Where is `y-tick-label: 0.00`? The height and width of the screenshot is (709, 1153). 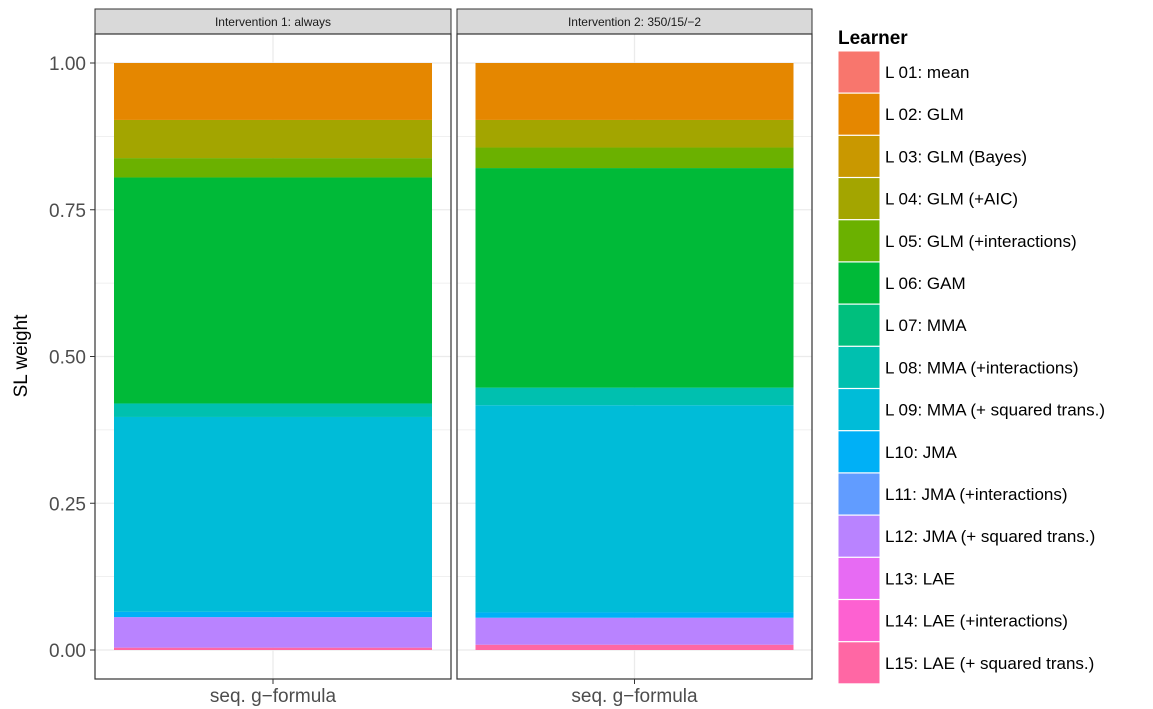 y-tick-label: 0.00 is located at coordinates (67, 651).